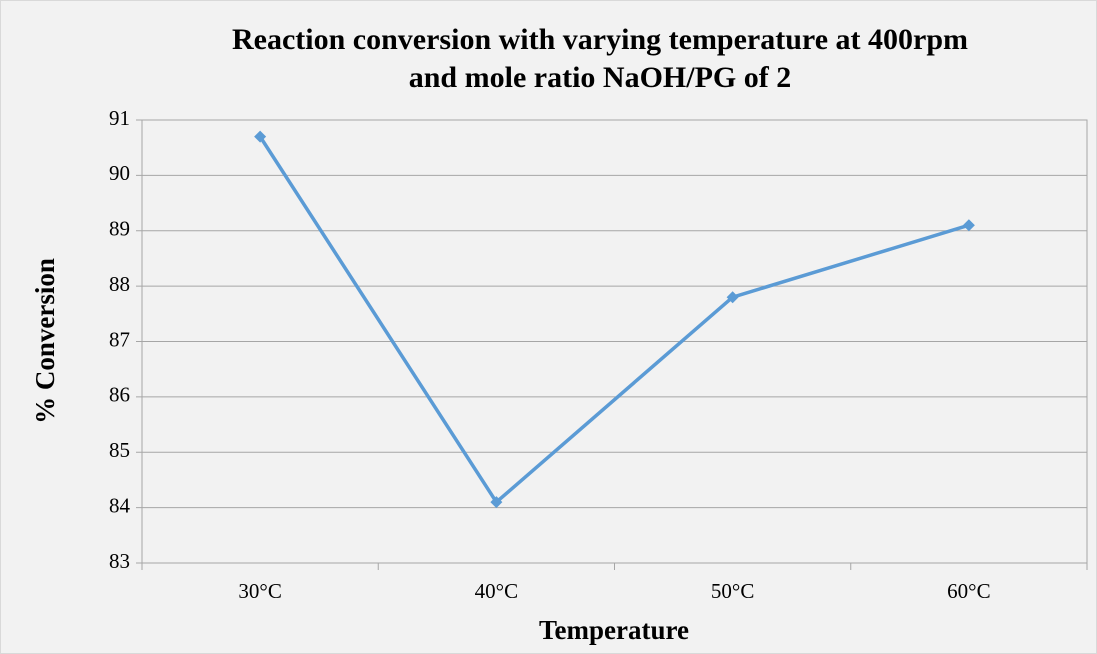  Describe the element at coordinates (259, 591) in the screenshot. I see `x-tick-label: 30°C` at that location.